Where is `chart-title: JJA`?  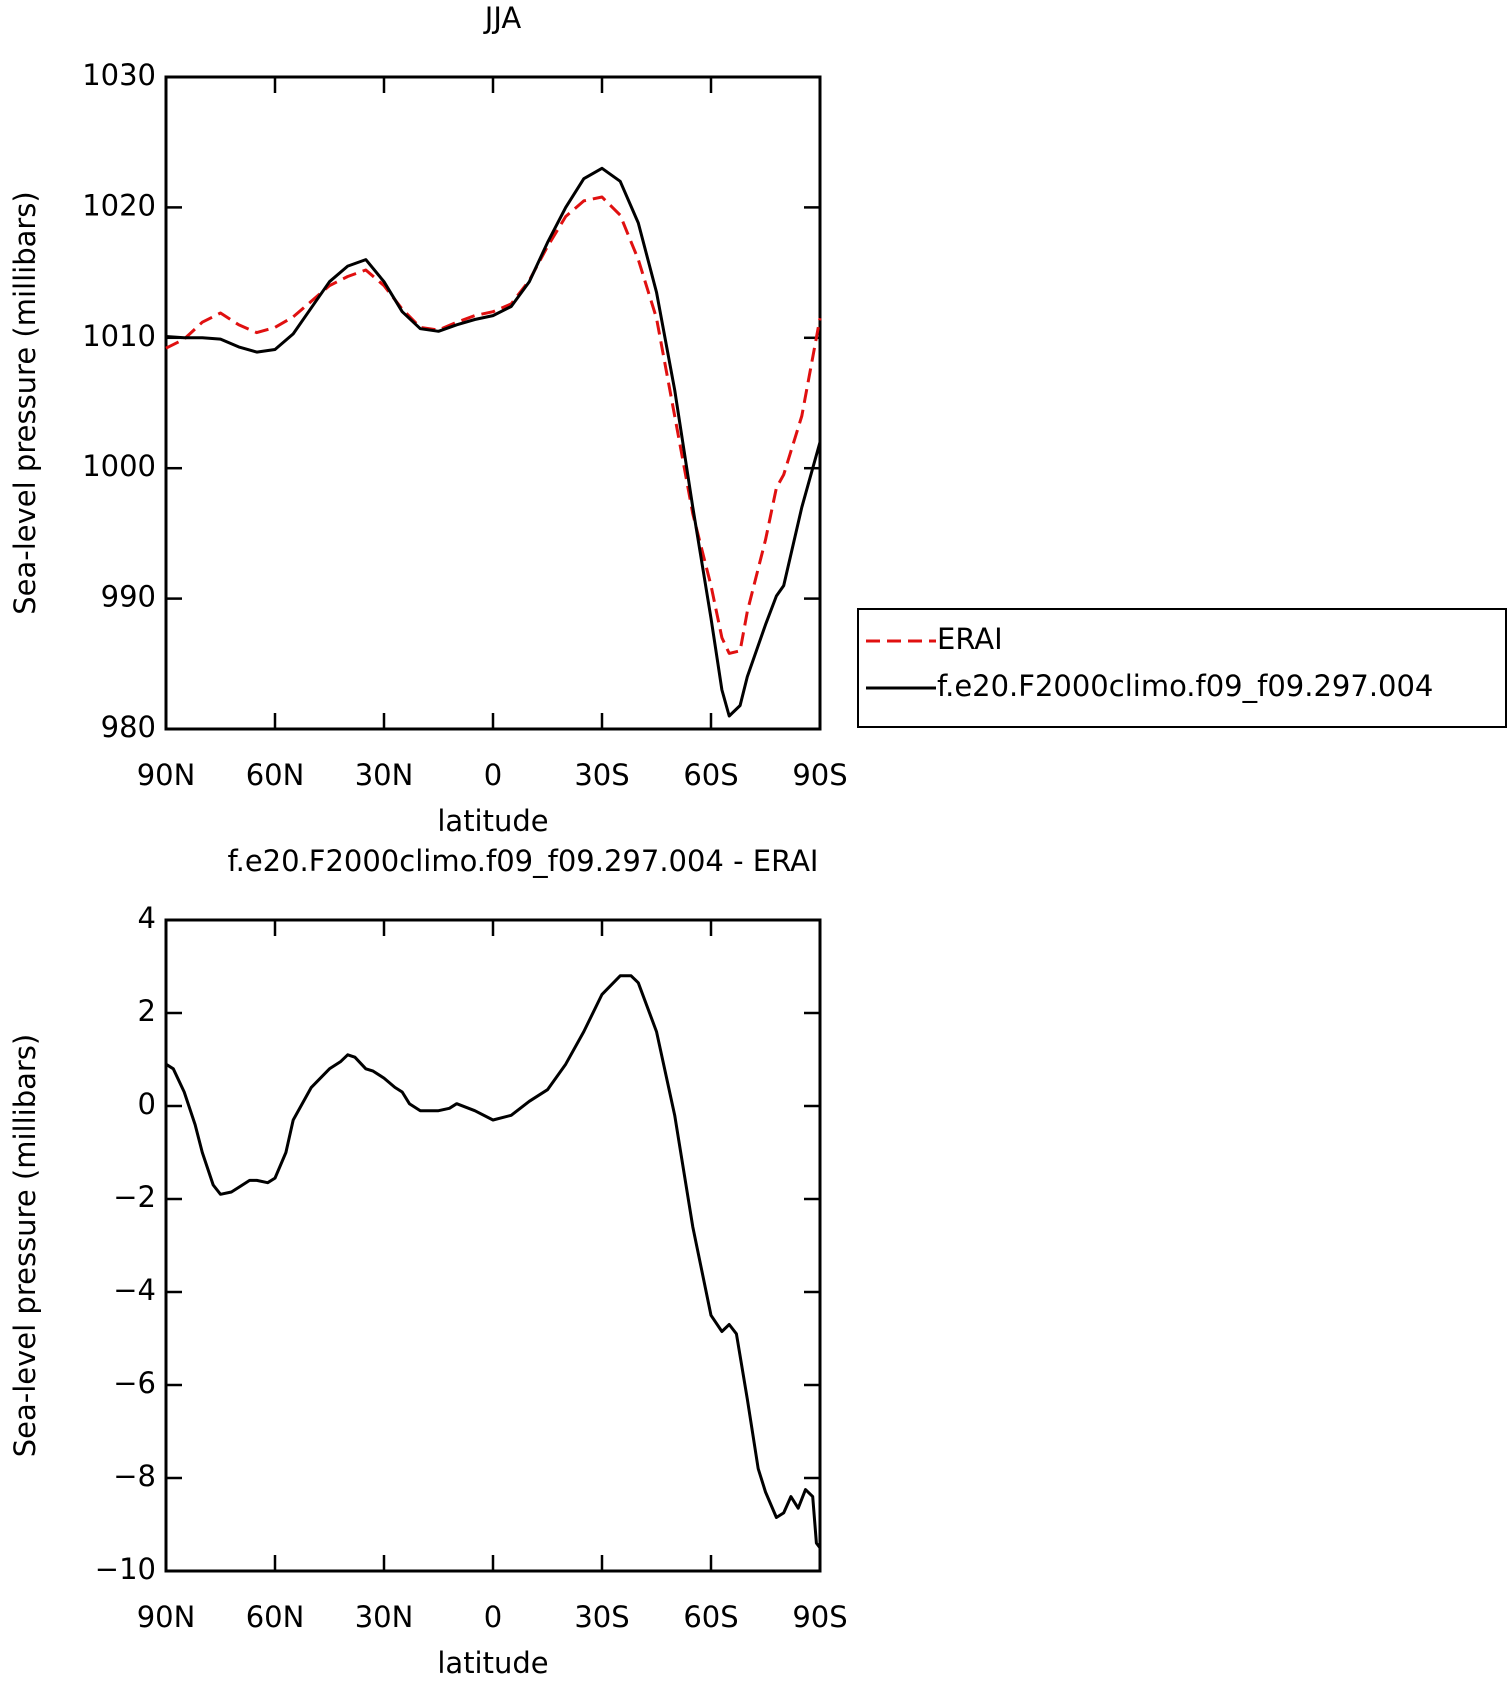
chart-title: JJA is located at coordinates (502, 18).